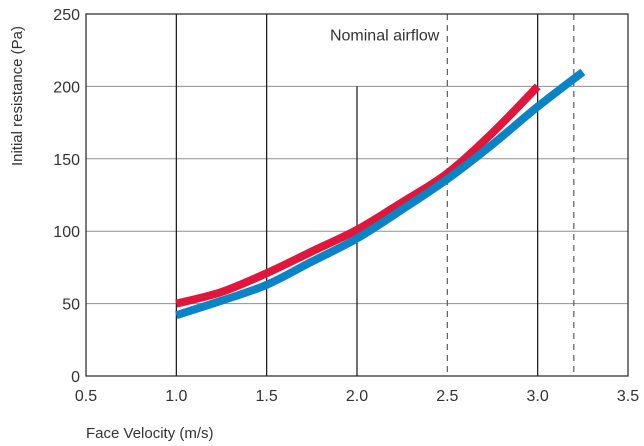 This screenshot has width=644, height=446. What do you see at coordinates (628, 396) in the screenshot?
I see `x-tick-label: 3.5` at bounding box center [628, 396].